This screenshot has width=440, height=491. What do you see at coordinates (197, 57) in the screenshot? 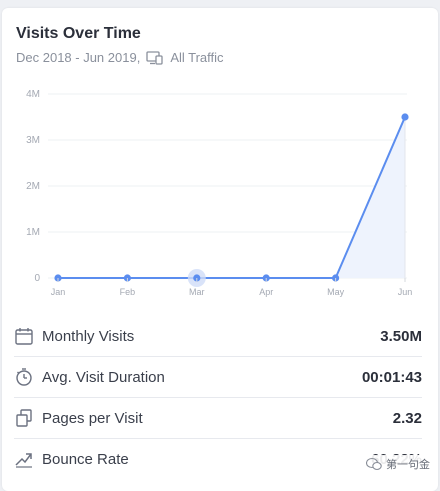
I see `traffic-filter: All Traffic` at bounding box center [197, 57].